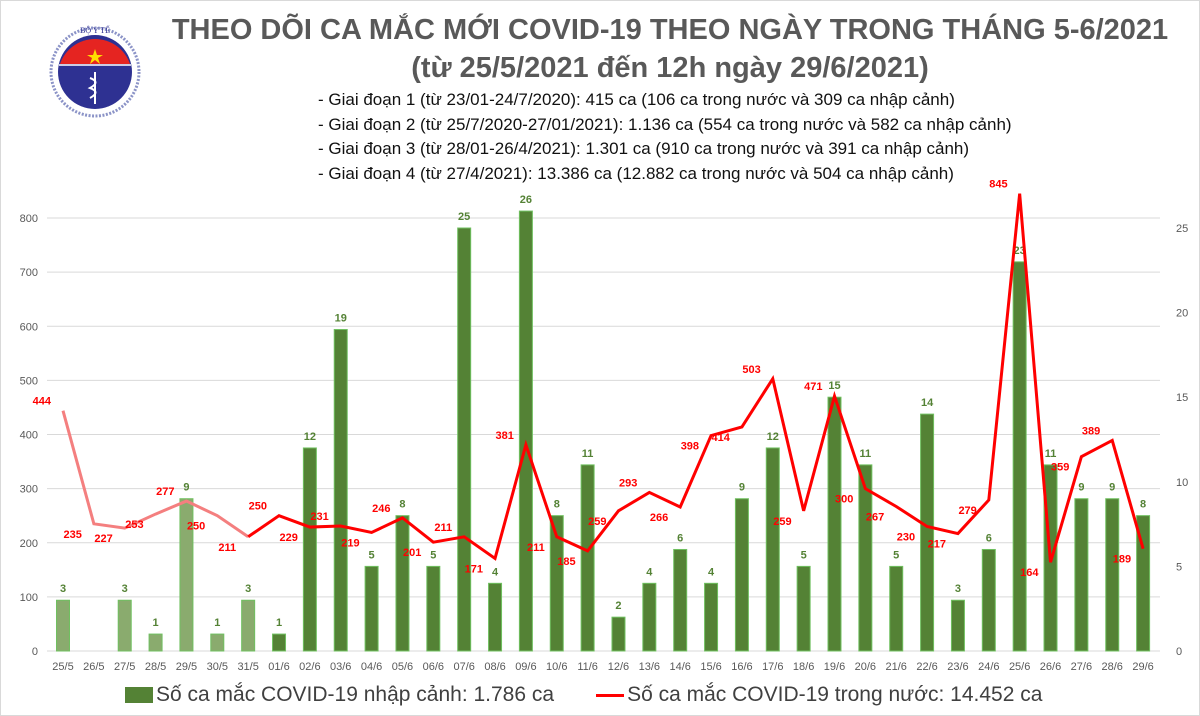  Describe the element at coordinates (926, 667) in the screenshot. I see `x-axis-tick: 22/6` at that location.